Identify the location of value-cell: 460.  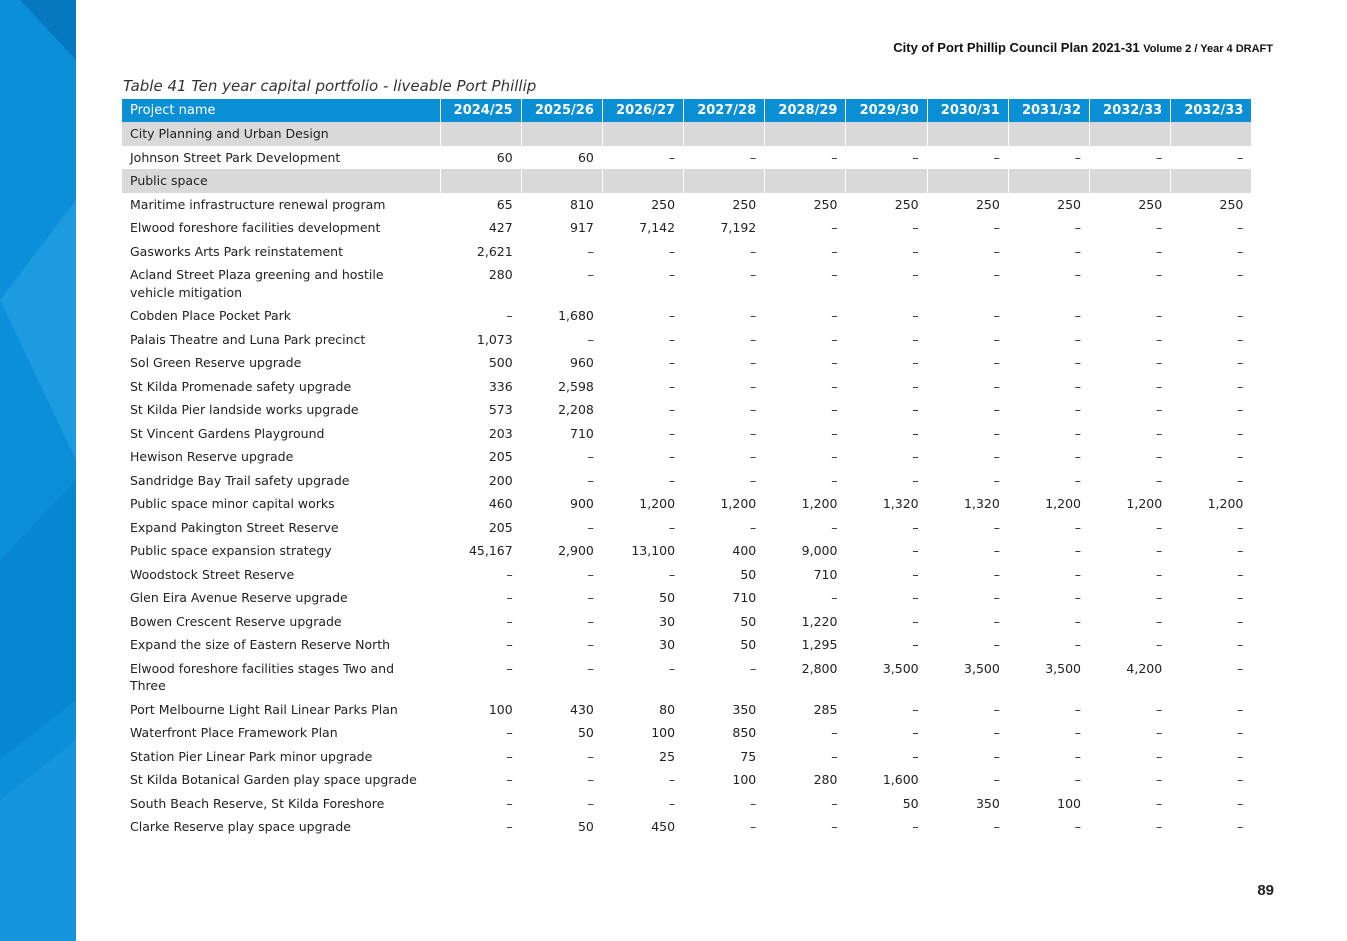
(481, 504).